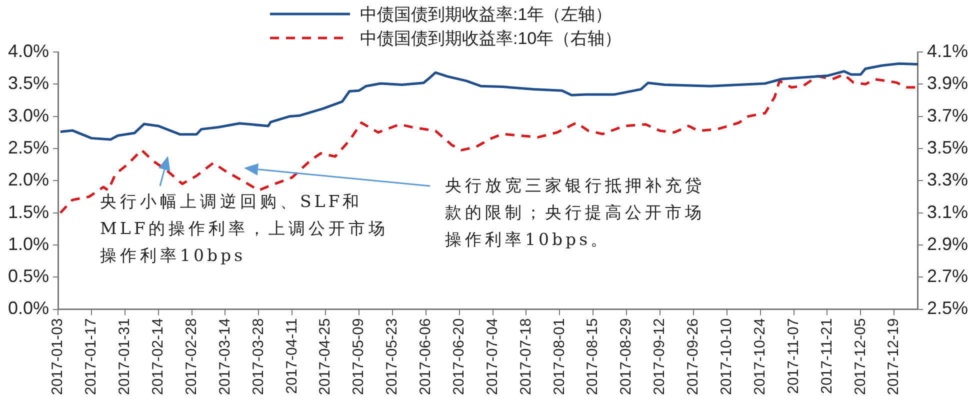  What do you see at coordinates (191, 357) in the screenshot?
I see `x-tick-label: 2017-02-28` at bounding box center [191, 357].